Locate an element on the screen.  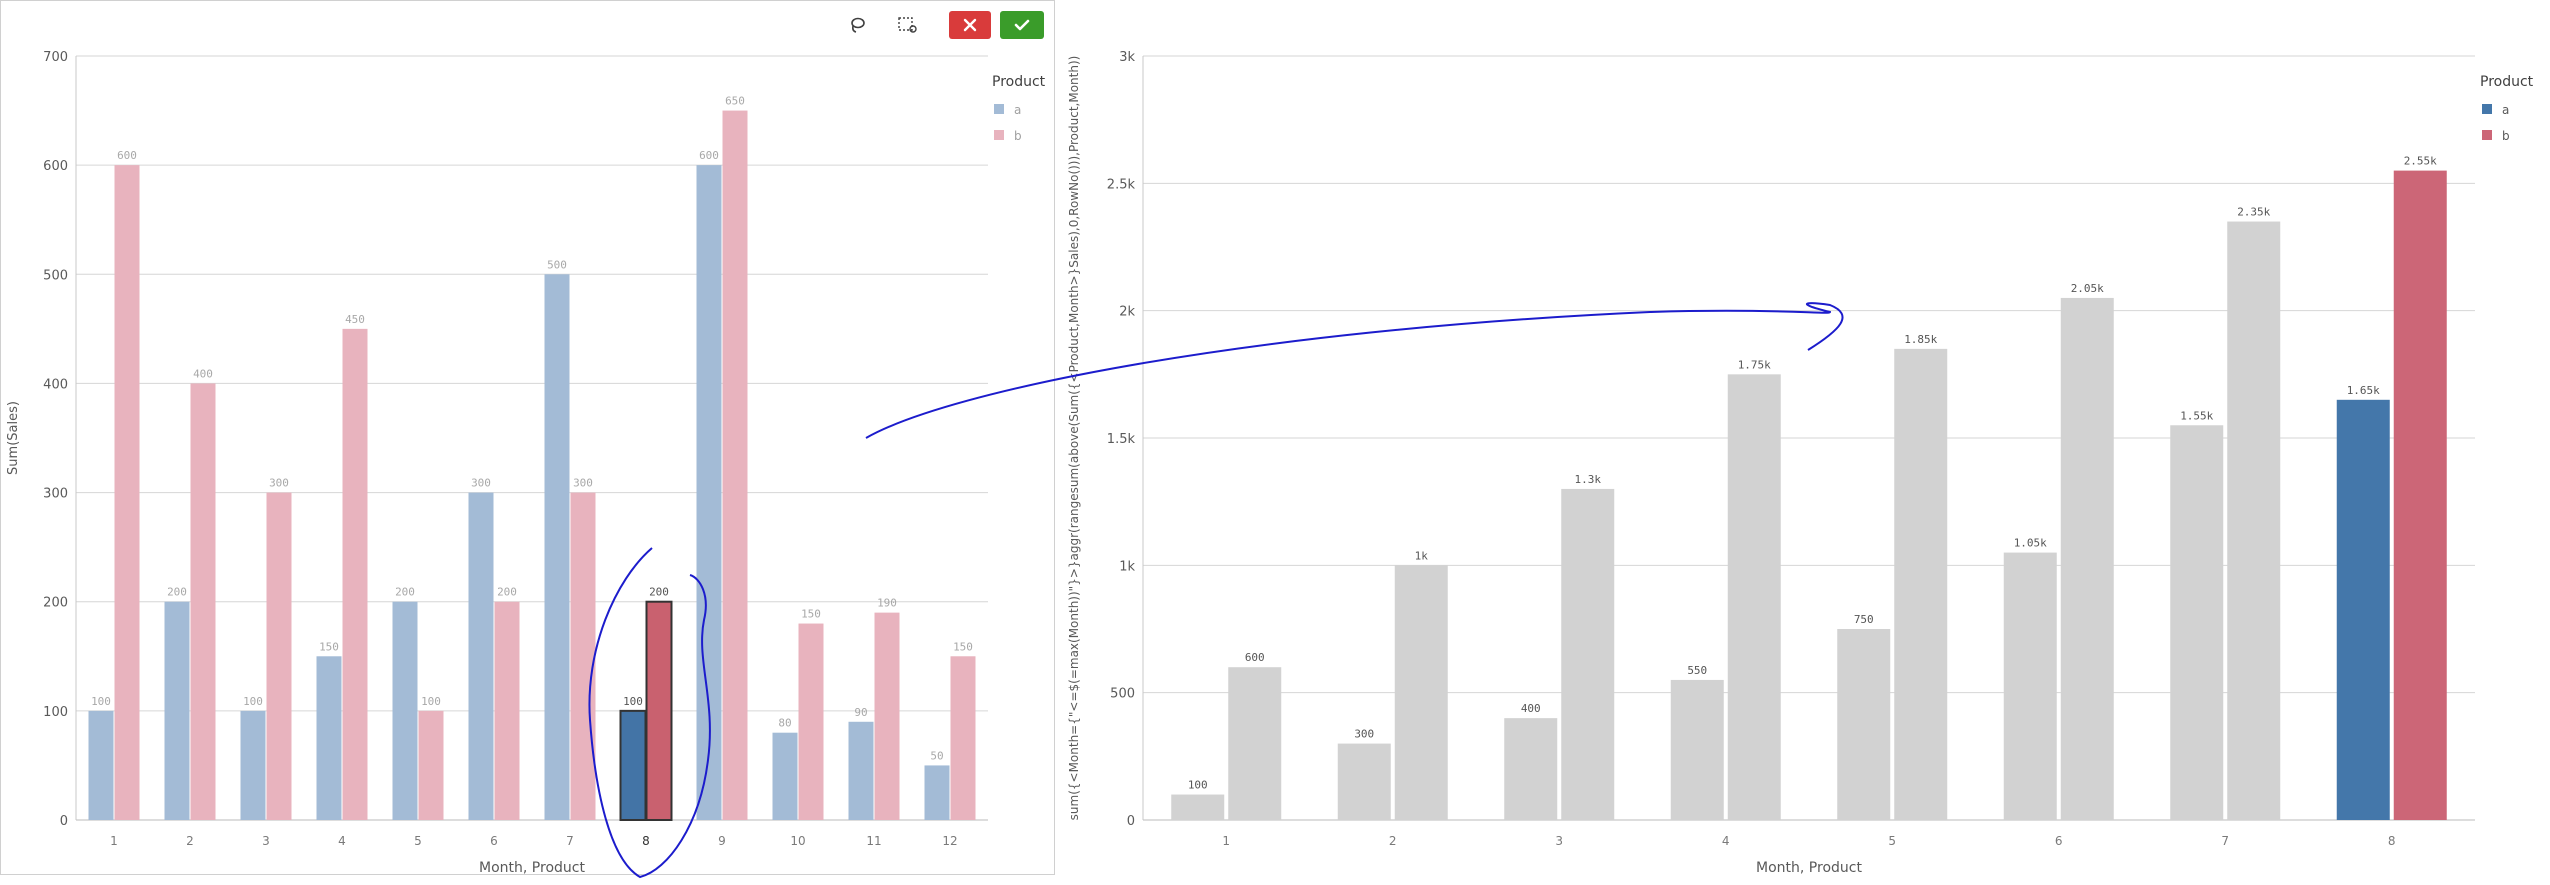
y-tick-label: 400 is located at coordinates (55, 384).